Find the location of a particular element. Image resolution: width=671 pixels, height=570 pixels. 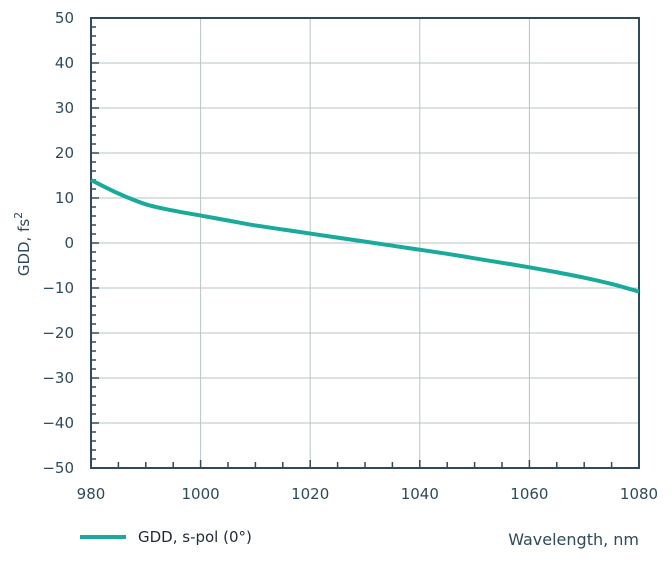

x-axis-title: Wavelength, nm is located at coordinates (573, 539).